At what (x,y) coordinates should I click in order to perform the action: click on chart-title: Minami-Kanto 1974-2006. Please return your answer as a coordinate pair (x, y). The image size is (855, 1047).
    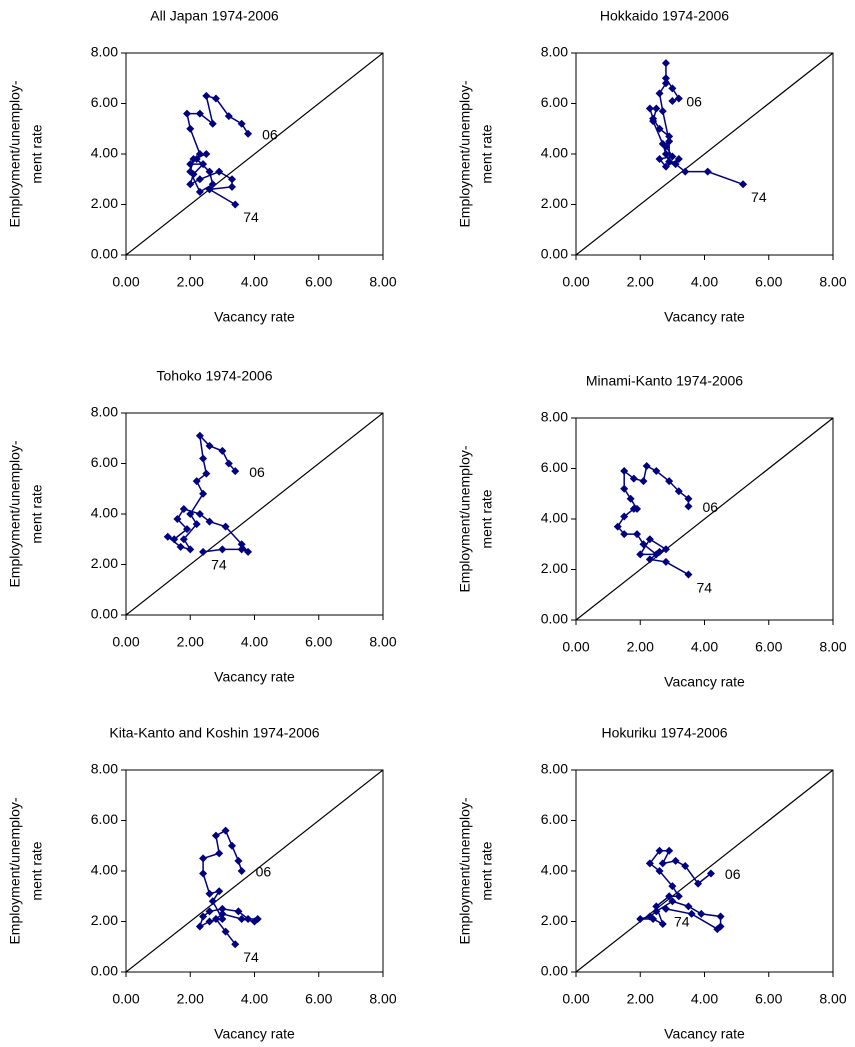
    Looking at the image, I should click on (664, 381).